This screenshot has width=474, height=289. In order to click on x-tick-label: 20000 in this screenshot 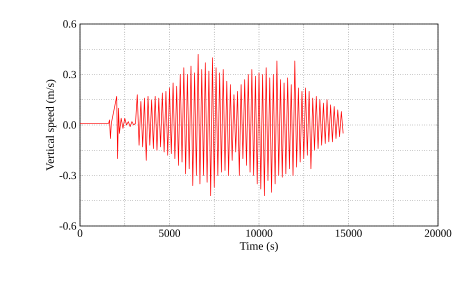, I will do `click(438, 233)`.